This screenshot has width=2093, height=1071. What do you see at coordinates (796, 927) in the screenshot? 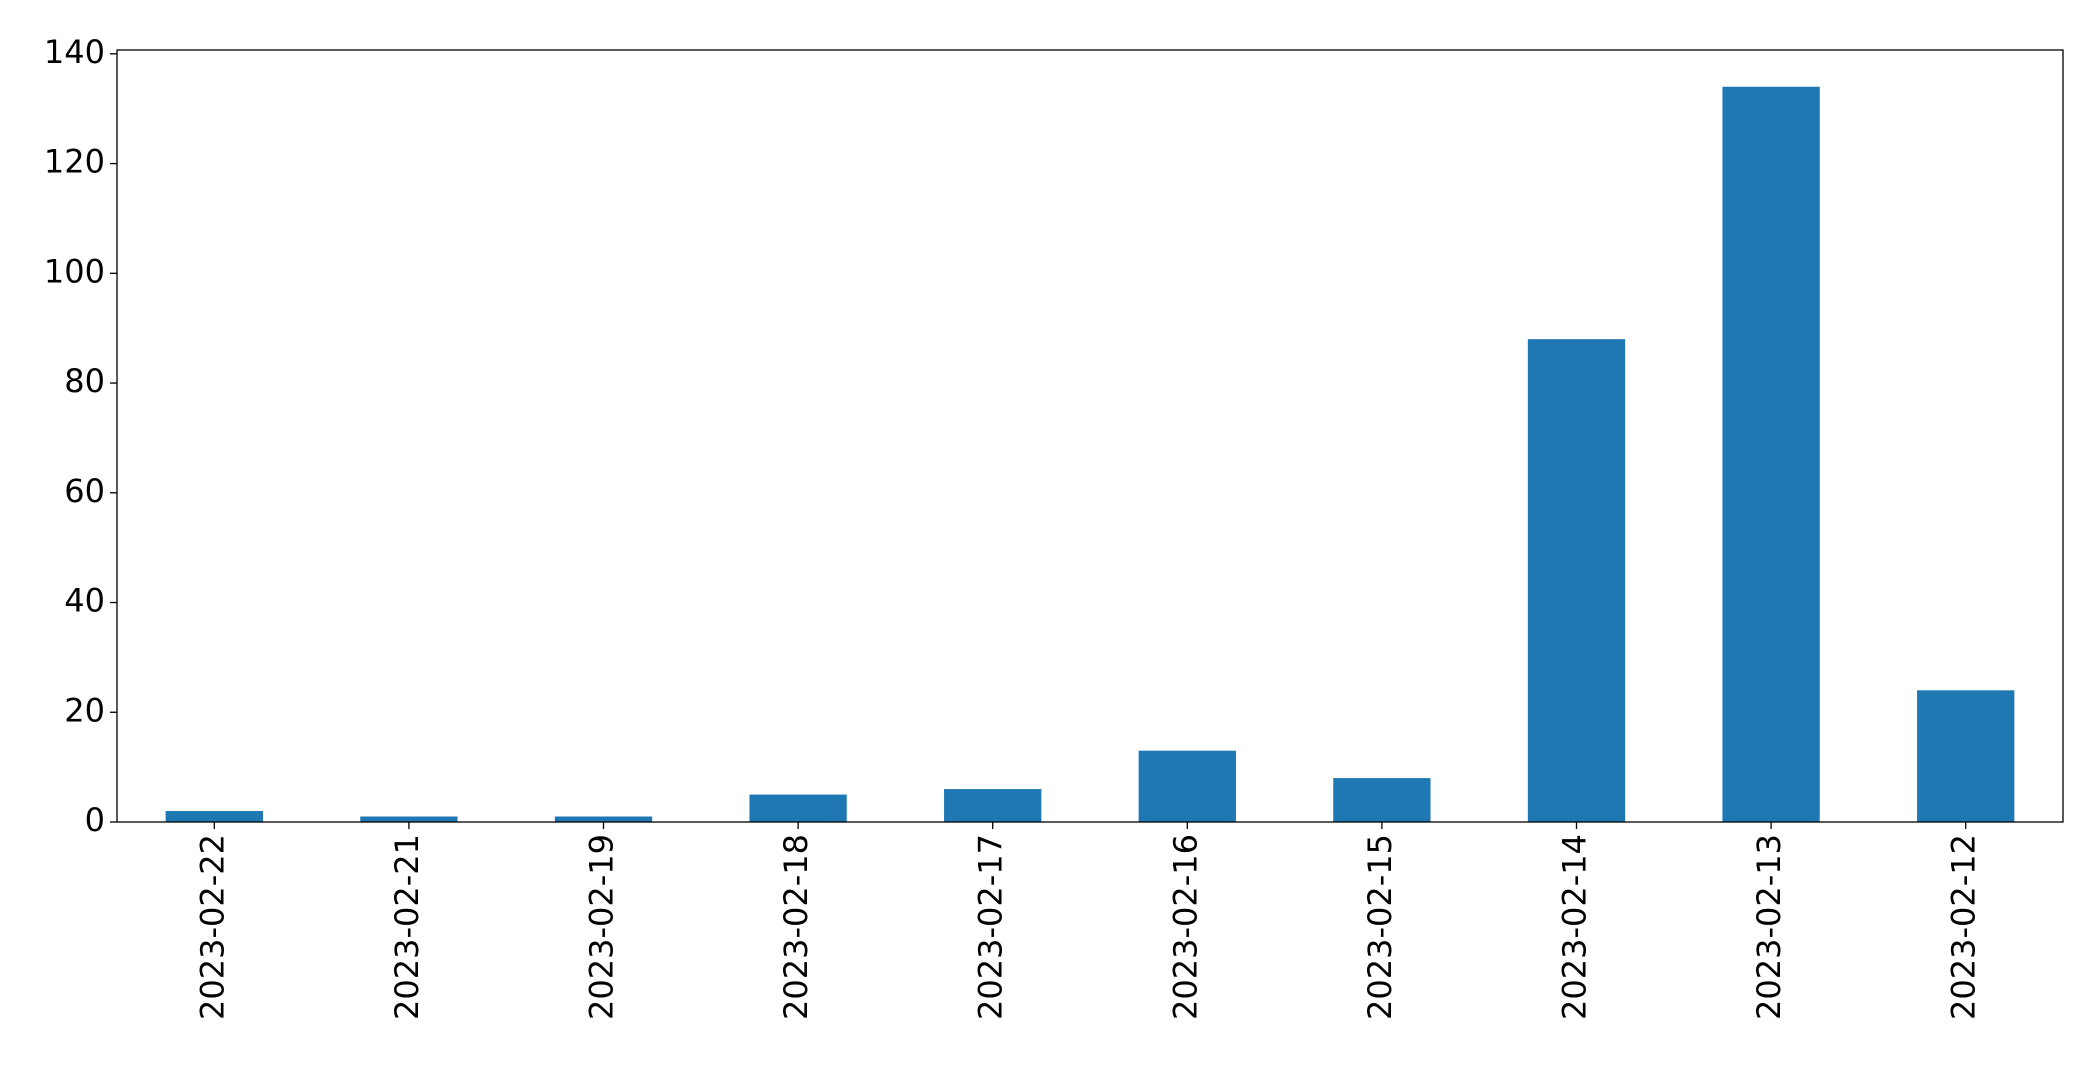
I see `x-tick-label: 2023-02-18` at bounding box center [796, 927].